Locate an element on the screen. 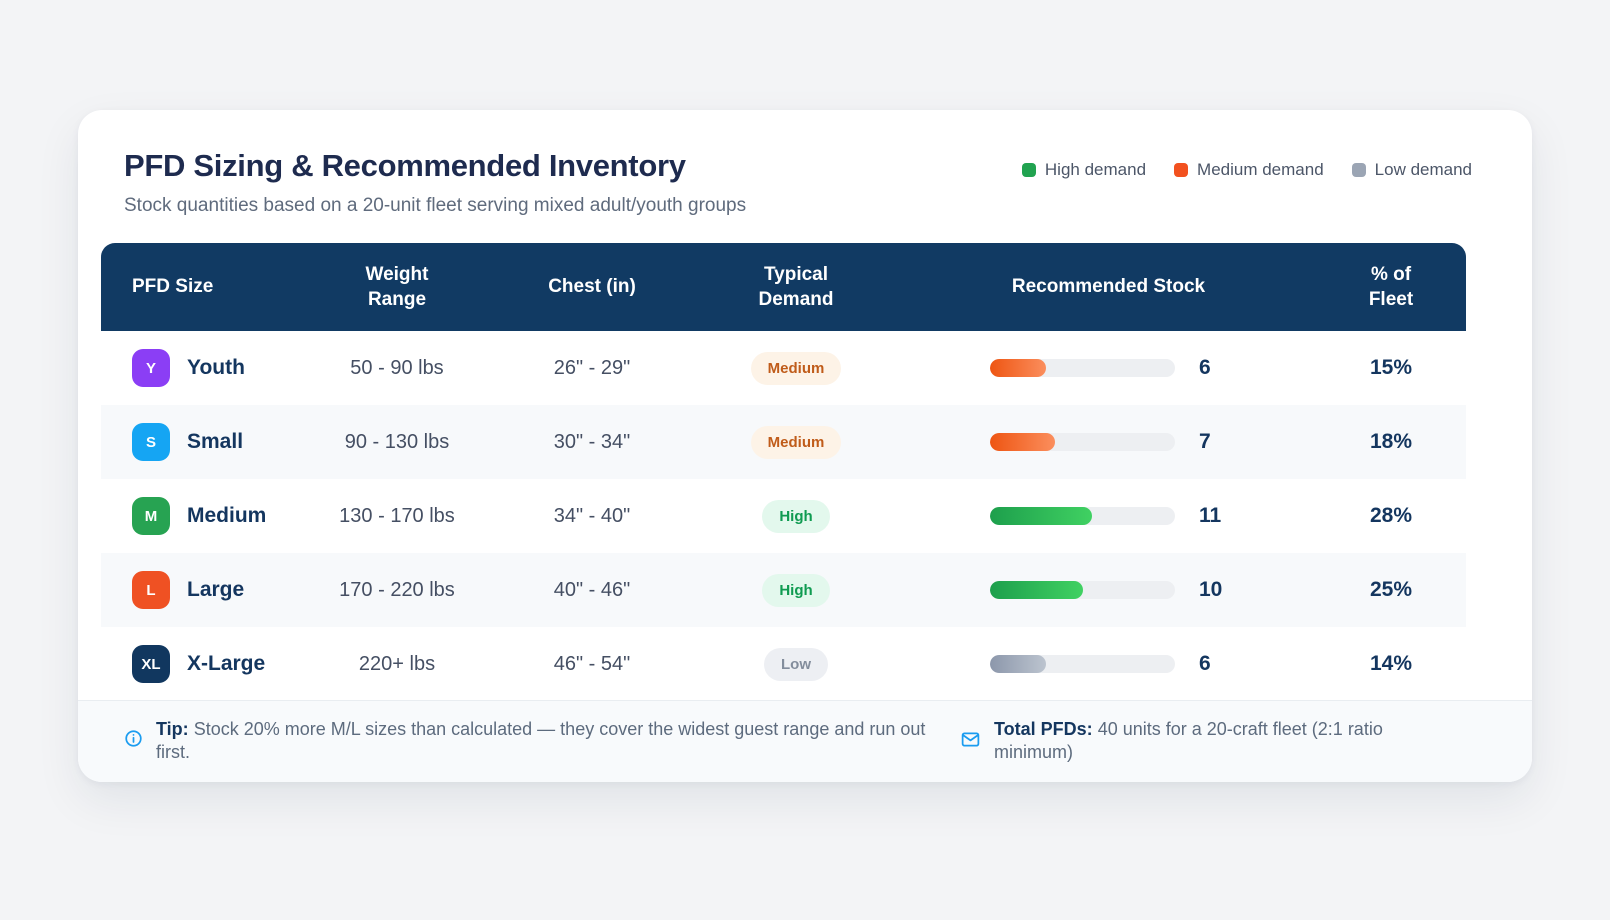 Image resolution: width=1610 pixels, height=920 pixels. chest-range: 40" - 46" is located at coordinates (592, 589).